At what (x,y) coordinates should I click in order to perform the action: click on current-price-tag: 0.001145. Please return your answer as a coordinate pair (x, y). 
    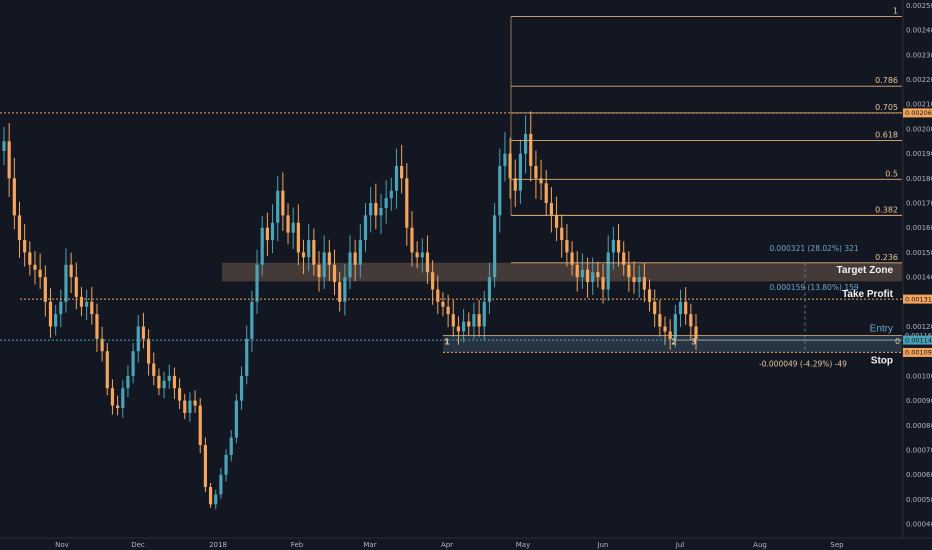
    Looking at the image, I should click on (918, 340).